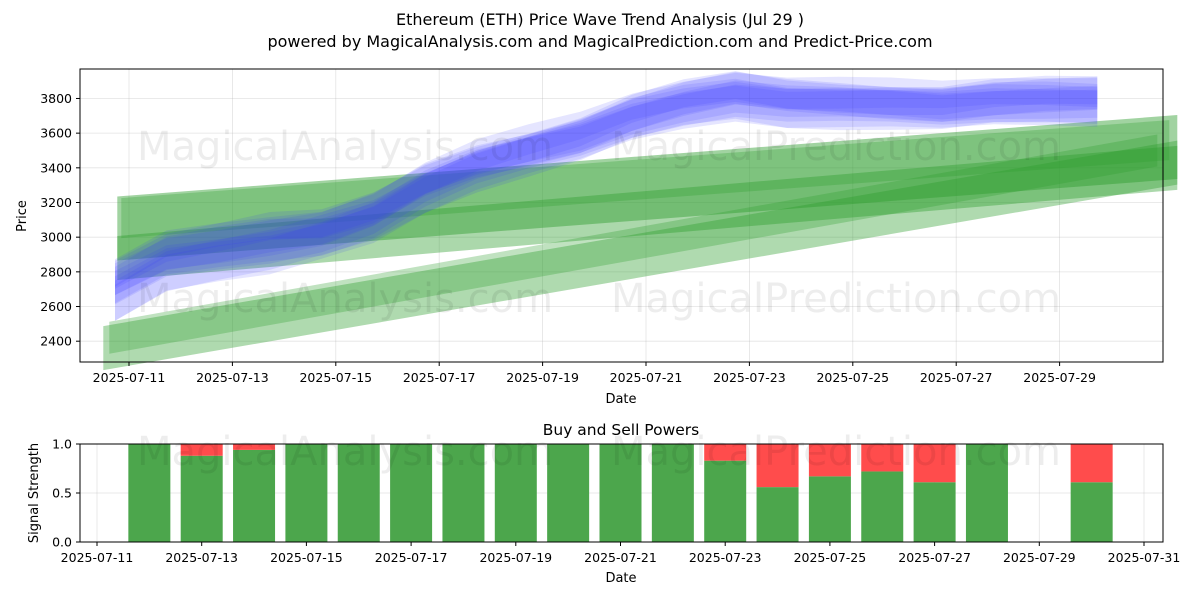 The height and width of the screenshot is (600, 1200). Describe the element at coordinates (621, 430) in the screenshot. I see `signal-chart-title: Buy and Sell Powers` at that location.